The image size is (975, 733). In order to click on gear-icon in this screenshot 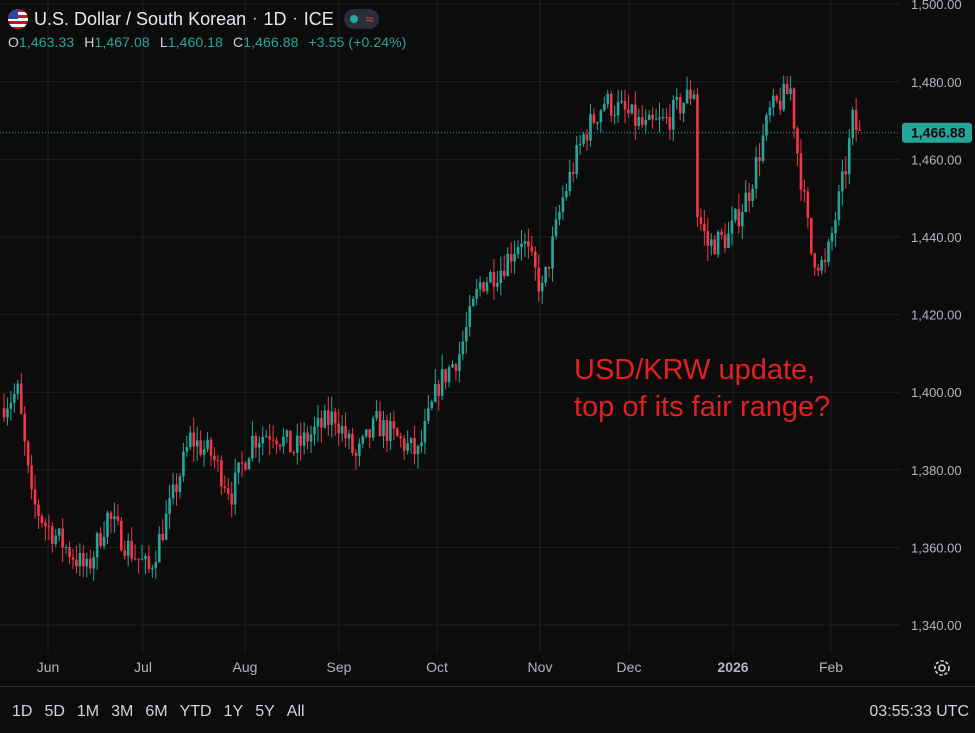, I will do `click(942, 668)`.